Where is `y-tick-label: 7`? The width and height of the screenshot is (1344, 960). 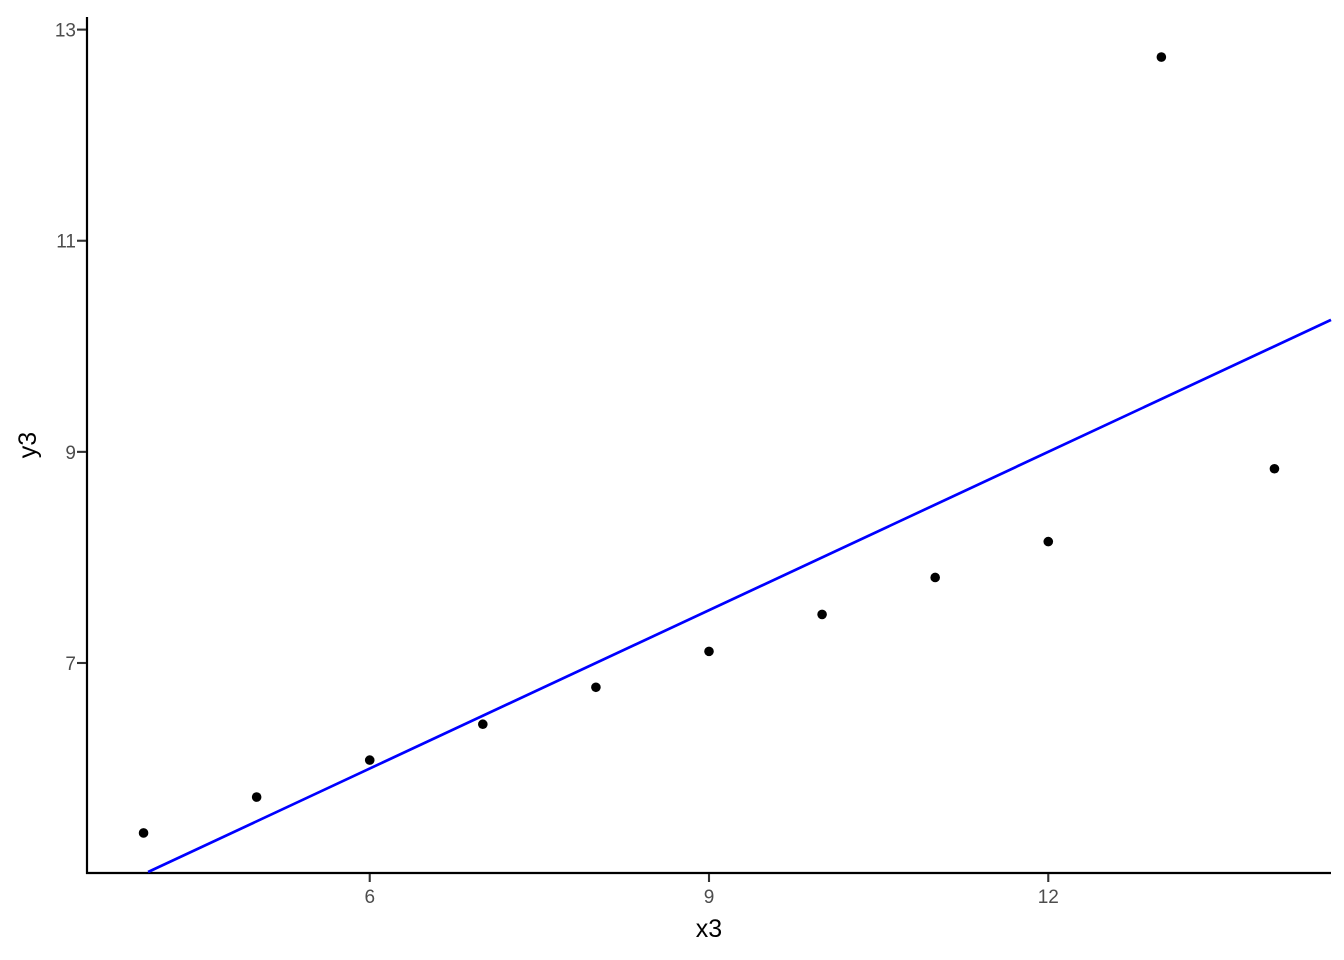 y-tick-label: 7 is located at coordinates (70, 664).